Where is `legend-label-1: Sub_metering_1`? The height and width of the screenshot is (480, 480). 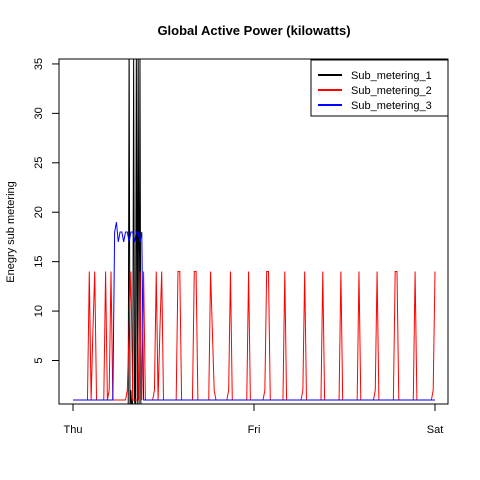
legend-label-1: Sub_metering_1 is located at coordinates (391, 76).